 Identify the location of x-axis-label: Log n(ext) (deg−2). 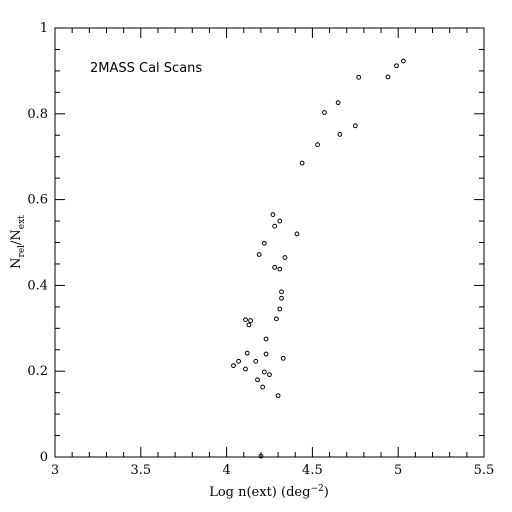
(269, 492).